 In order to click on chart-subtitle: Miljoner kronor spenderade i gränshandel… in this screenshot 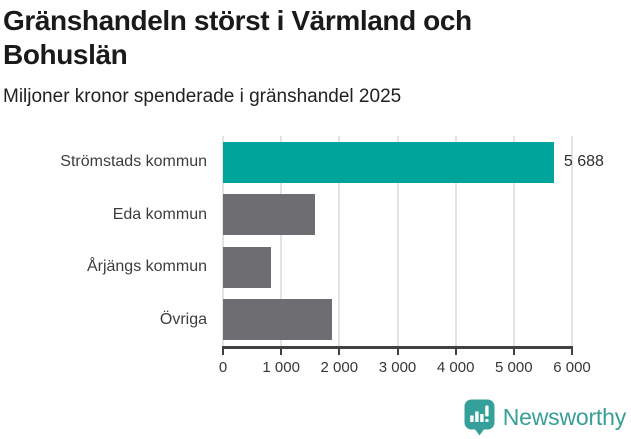, I will do `click(202, 96)`.